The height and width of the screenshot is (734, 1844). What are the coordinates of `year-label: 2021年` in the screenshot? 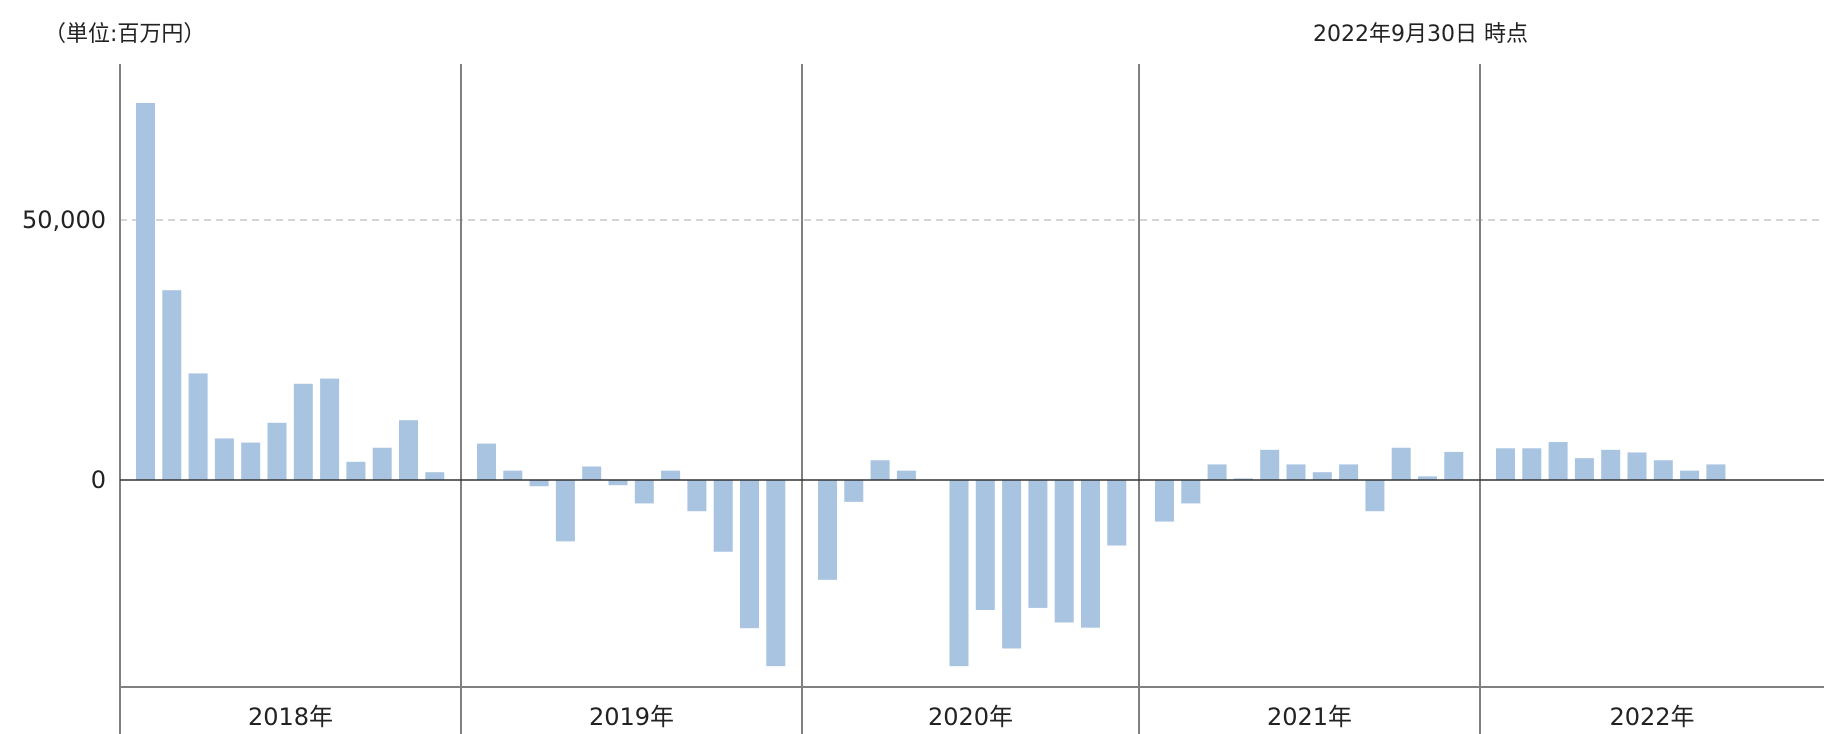 It's located at (1309, 717).